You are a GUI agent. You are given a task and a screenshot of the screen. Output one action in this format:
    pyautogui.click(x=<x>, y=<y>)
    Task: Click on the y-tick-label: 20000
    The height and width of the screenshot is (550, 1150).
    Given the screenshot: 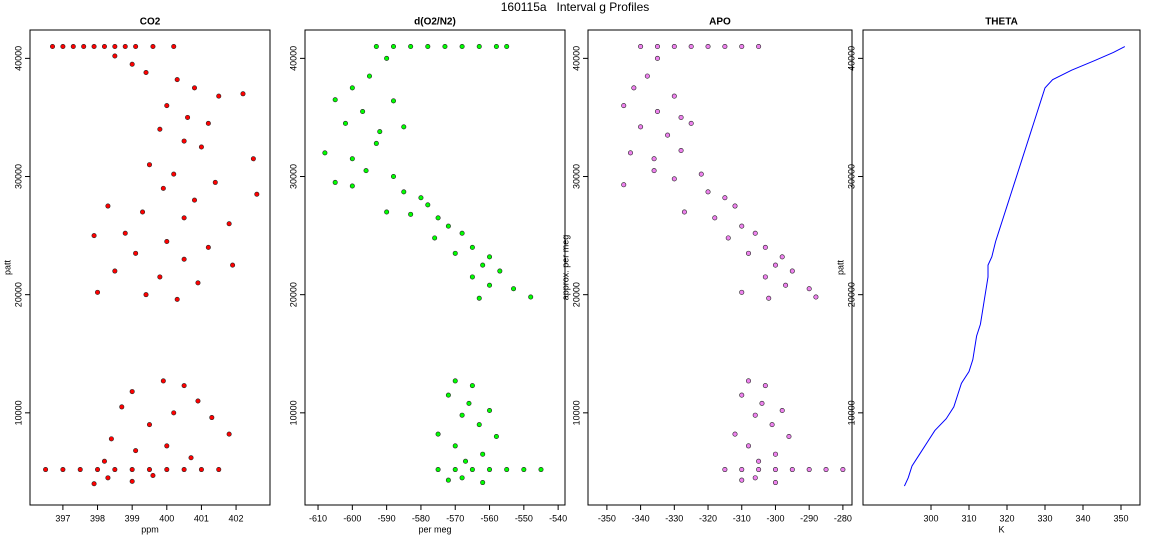 What is the action you would take?
    pyautogui.click(x=851, y=294)
    